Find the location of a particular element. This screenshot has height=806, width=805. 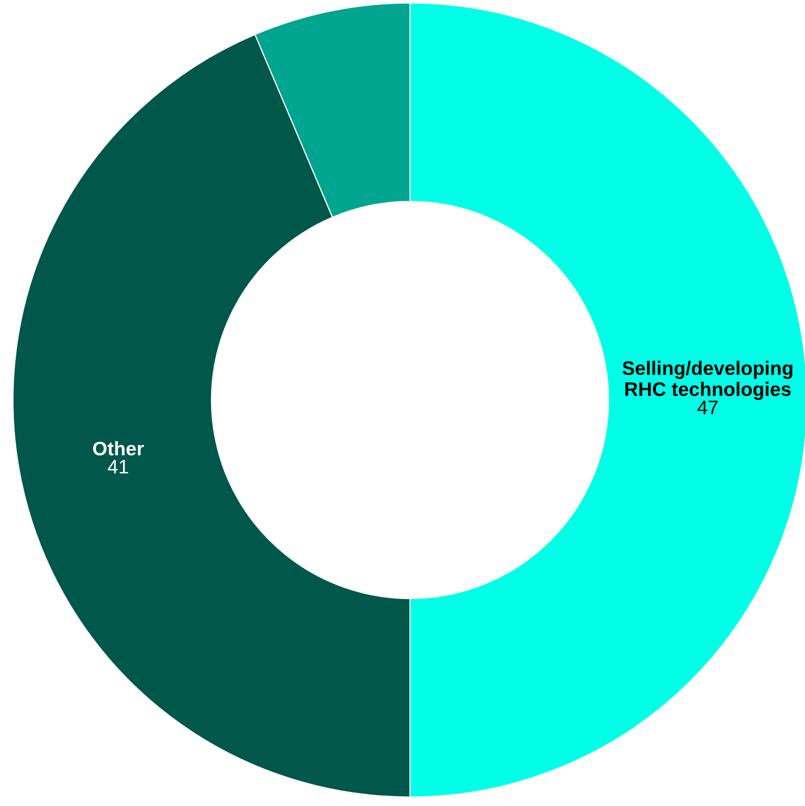

data-label: 41 is located at coordinates (118, 467).